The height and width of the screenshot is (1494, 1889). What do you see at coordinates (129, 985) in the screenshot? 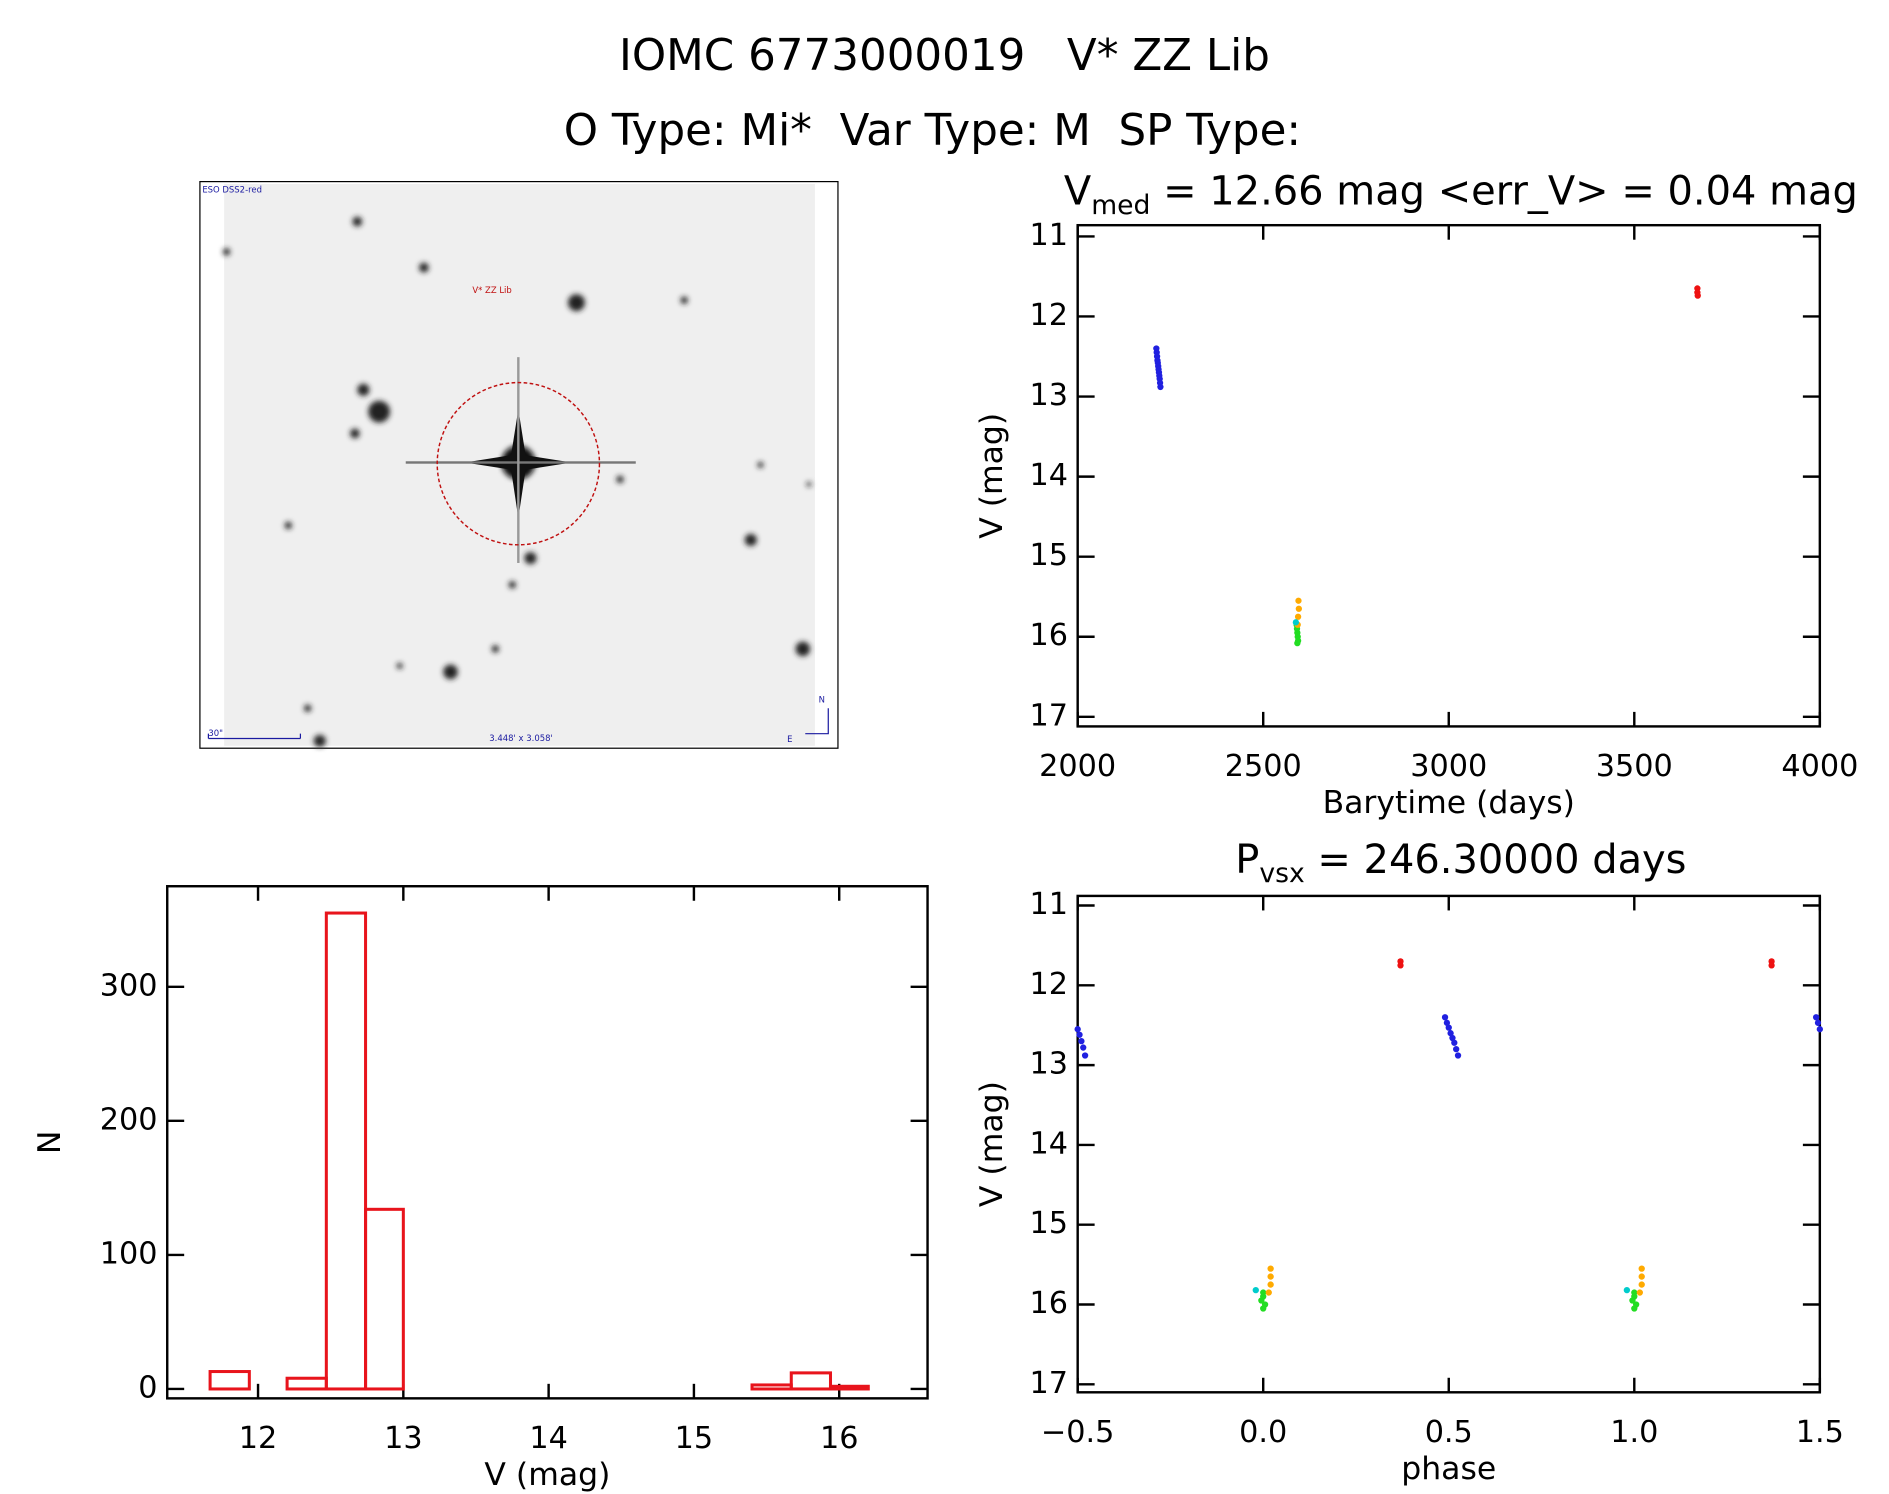
I see `y-tick-label: 300` at bounding box center [129, 985].